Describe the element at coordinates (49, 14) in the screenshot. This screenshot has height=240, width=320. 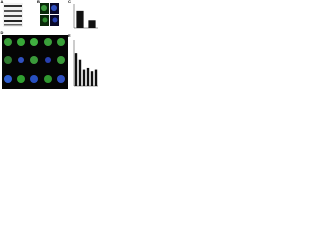
I see `micrograph-b` at that location.